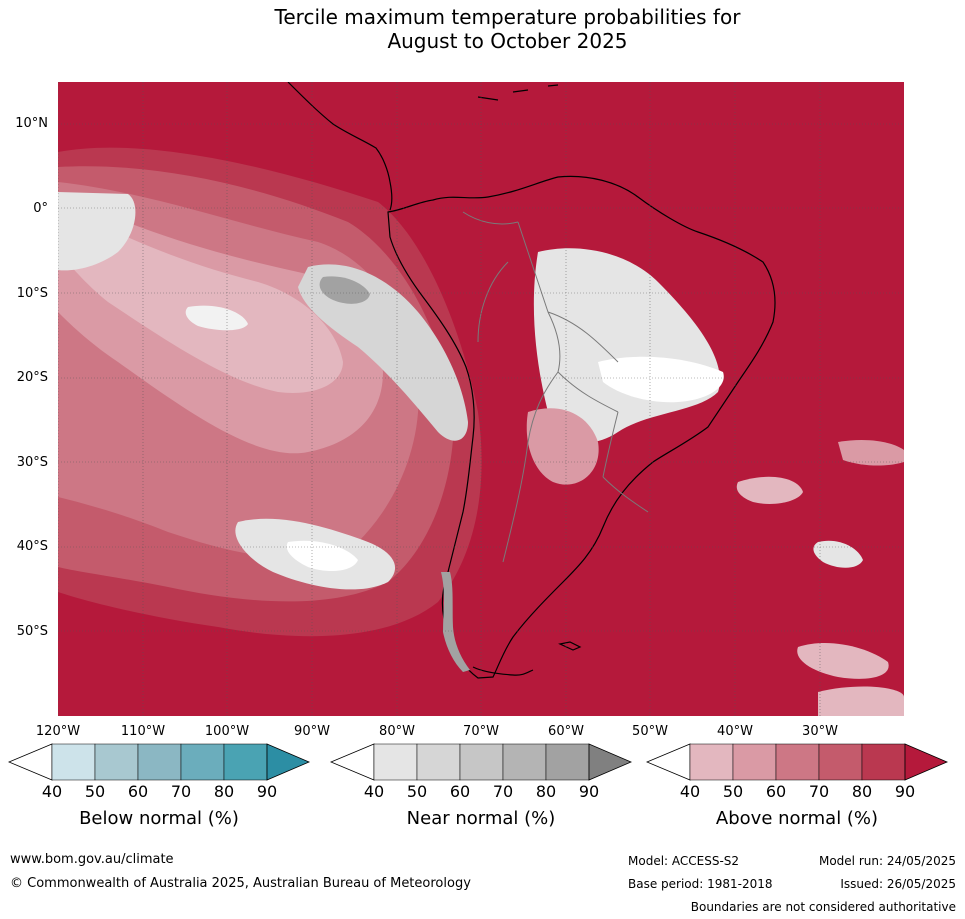 The height and width of the screenshot is (919, 965). What do you see at coordinates (570, 646) in the screenshot?
I see `falkland-islands` at bounding box center [570, 646].